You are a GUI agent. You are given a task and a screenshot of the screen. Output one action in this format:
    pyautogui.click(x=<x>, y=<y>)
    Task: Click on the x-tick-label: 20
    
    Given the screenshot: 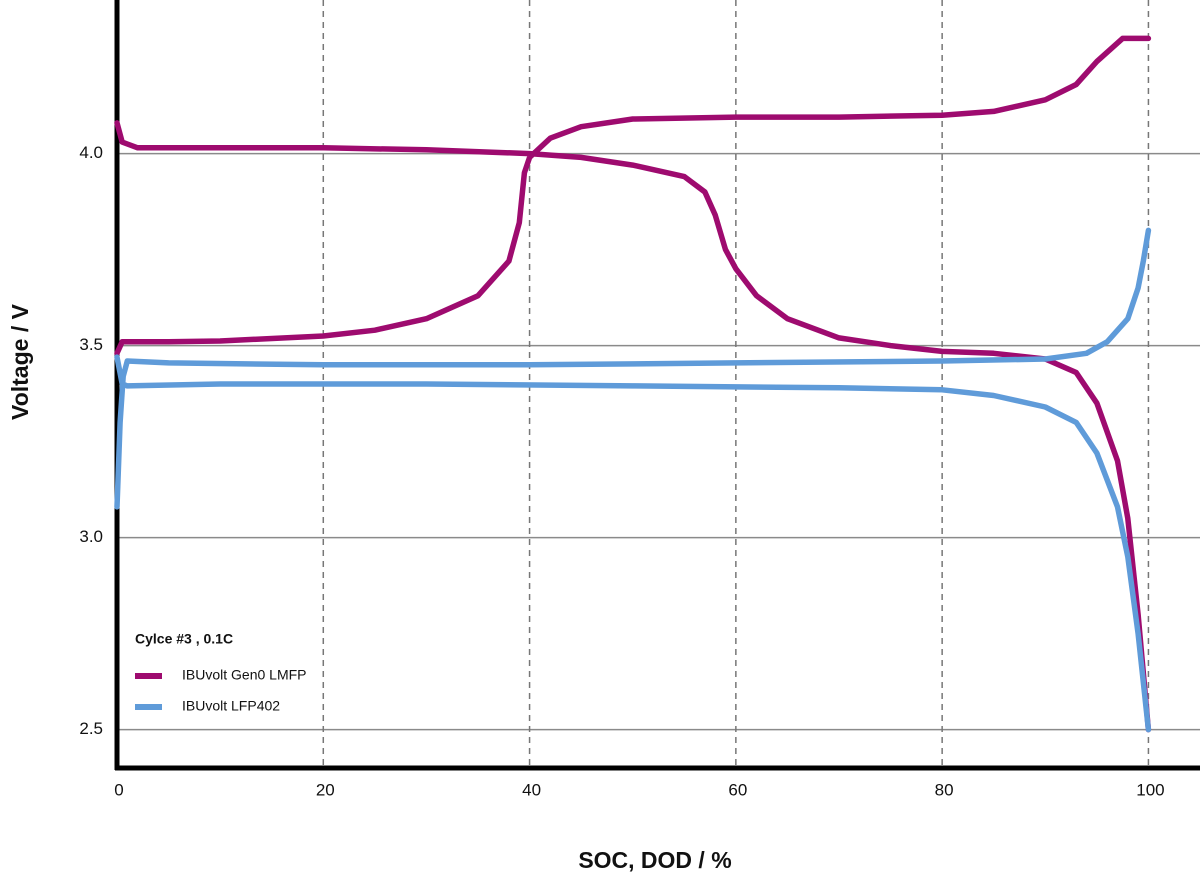 What is the action you would take?
    pyautogui.click(x=325, y=789)
    